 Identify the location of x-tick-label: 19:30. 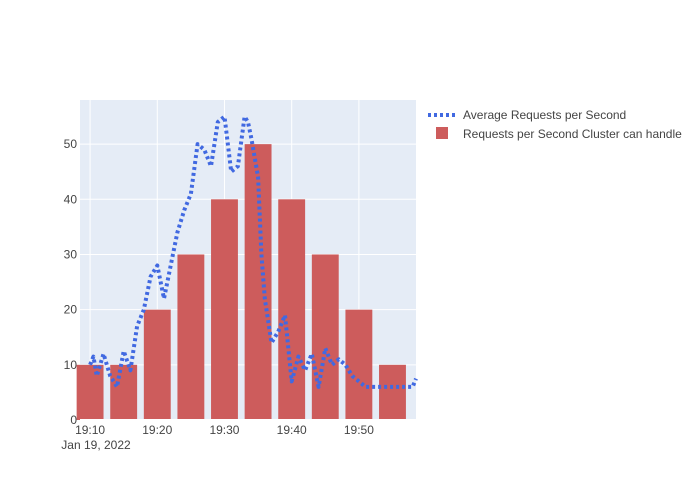
(224, 430).